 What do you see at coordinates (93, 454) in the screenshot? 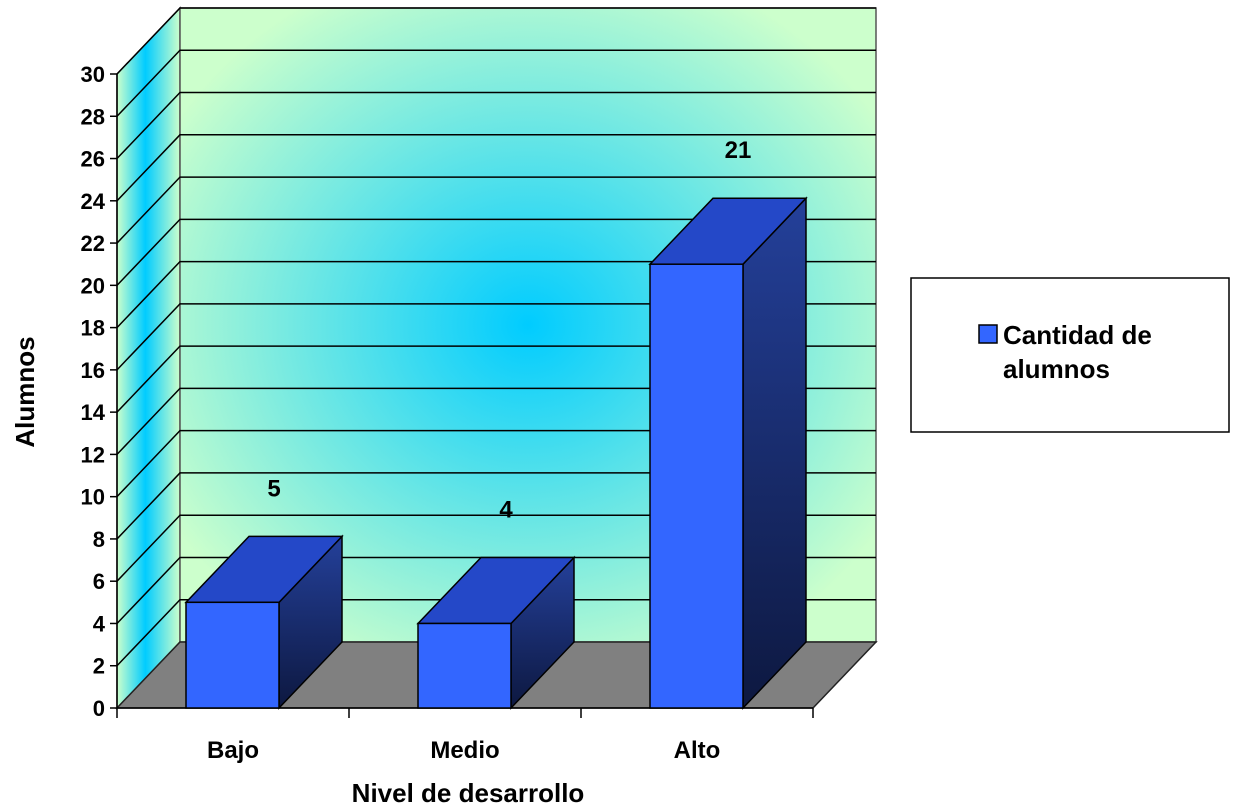
I see `y-tick-label: 12` at bounding box center [93, 454].